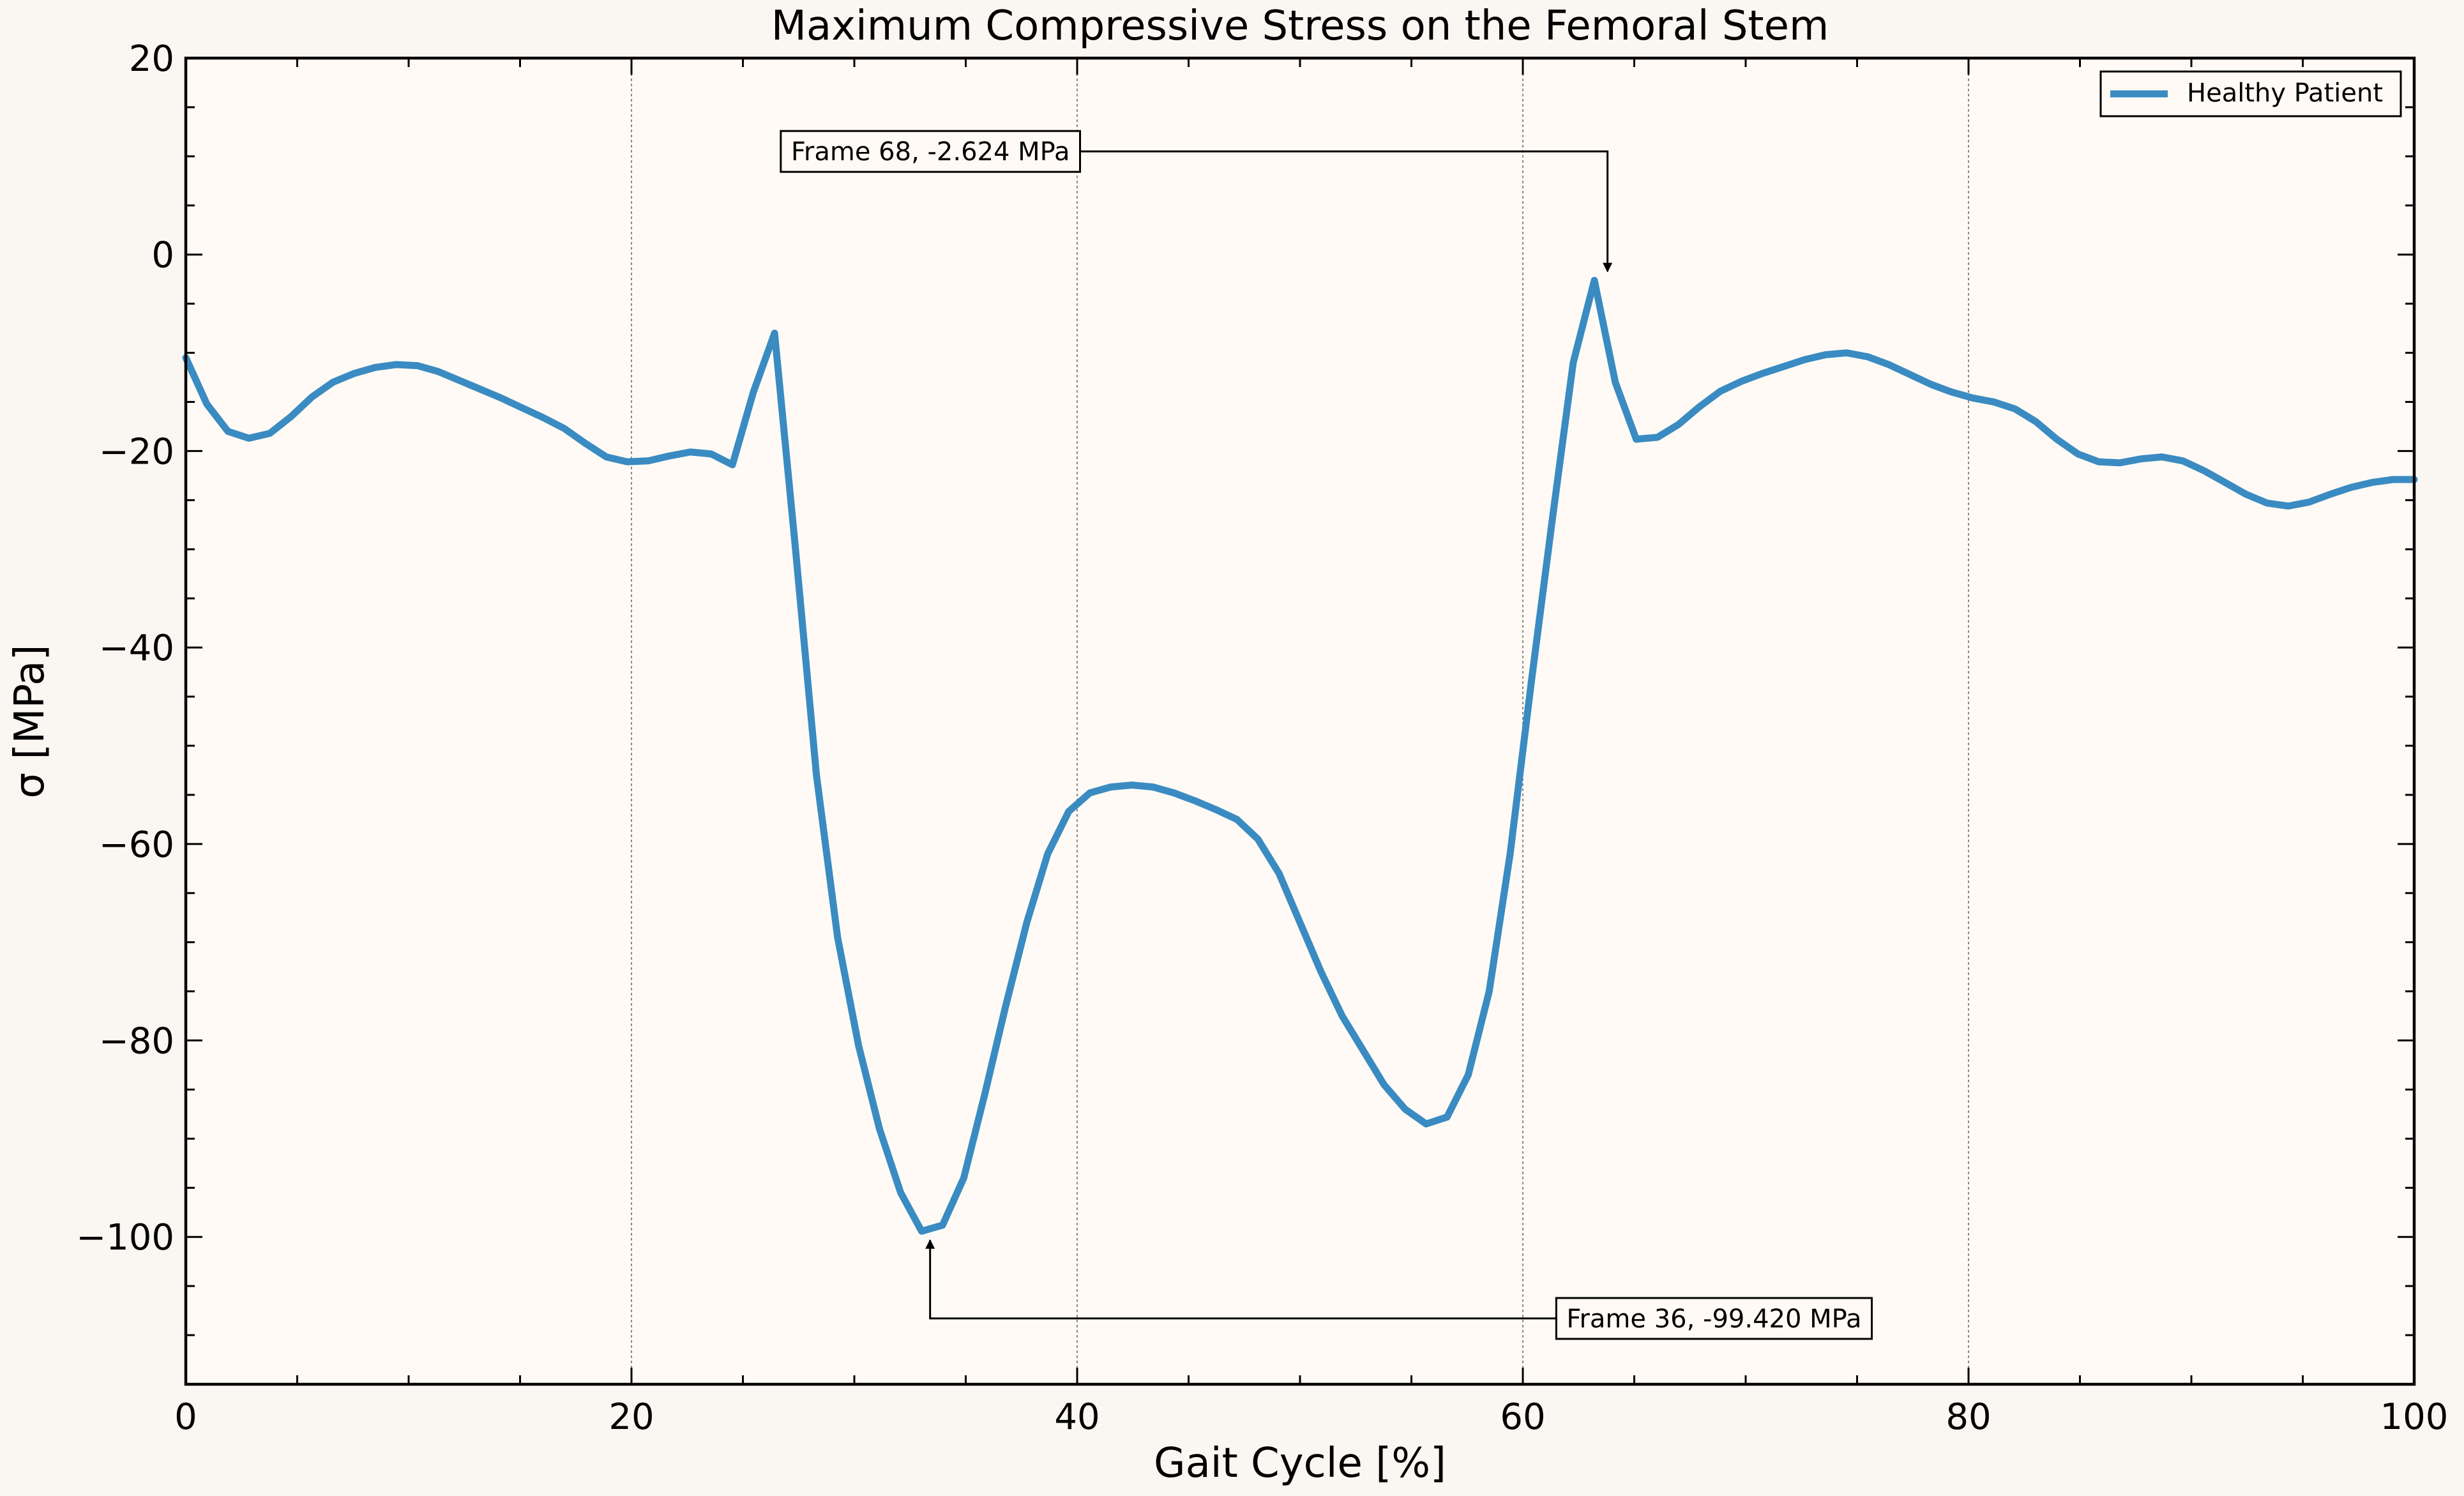 The width and height of the screenshot is (2464, 1496). I want to click on annotation-text: Frame 36, -99.420 MPa, so click(1713, 1319).